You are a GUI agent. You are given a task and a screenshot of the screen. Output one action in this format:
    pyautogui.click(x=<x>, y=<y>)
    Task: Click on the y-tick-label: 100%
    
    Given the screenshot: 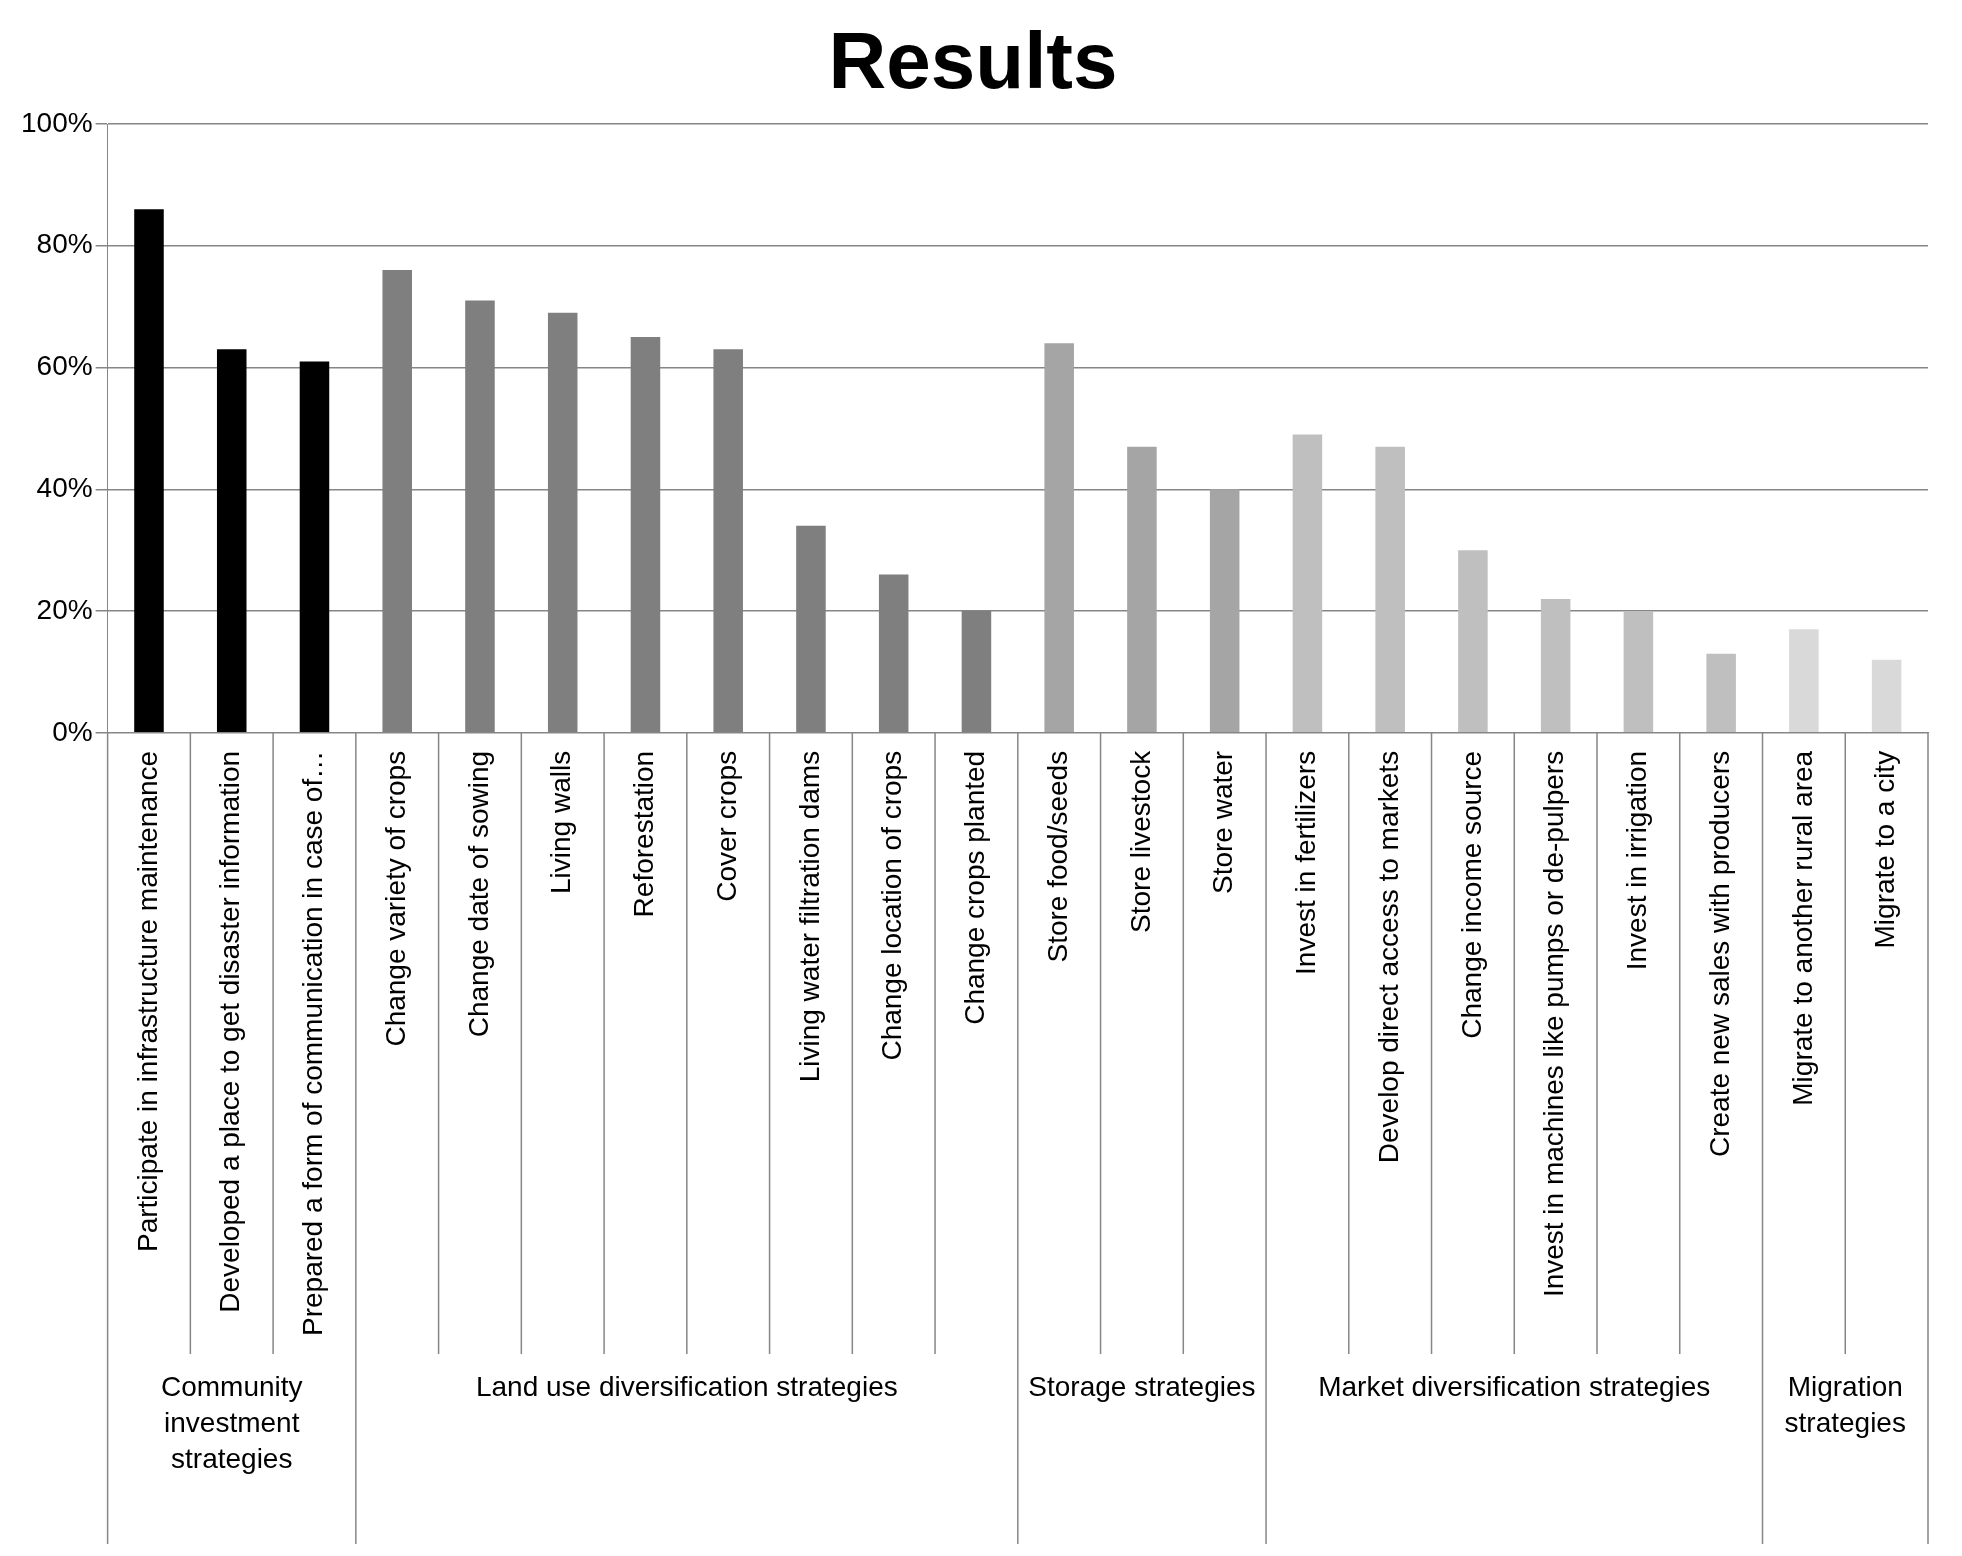 What is the action you would take?
    pyautogui.click(x=56, y=122)
    